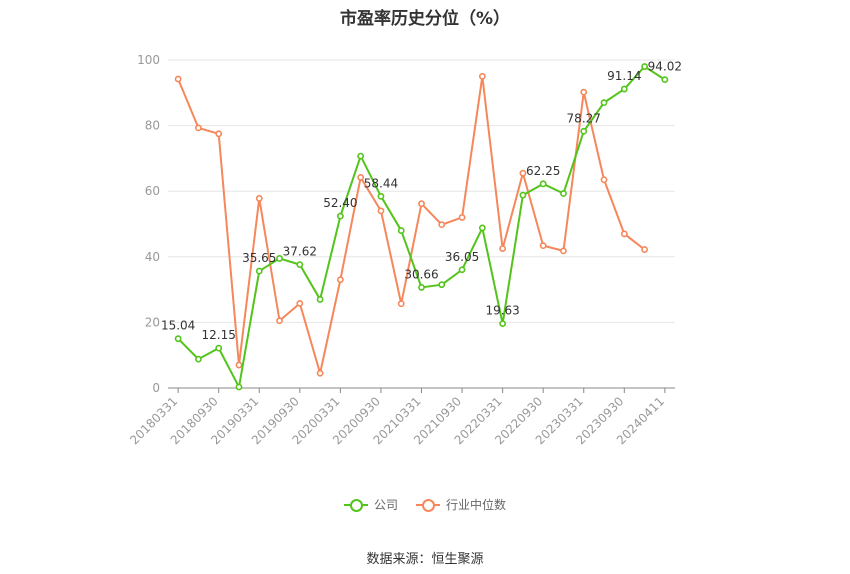 This screenshot has width=850, height=574. I want to click on legend-item-industry-median: 行业中位数, so click(461, 504).